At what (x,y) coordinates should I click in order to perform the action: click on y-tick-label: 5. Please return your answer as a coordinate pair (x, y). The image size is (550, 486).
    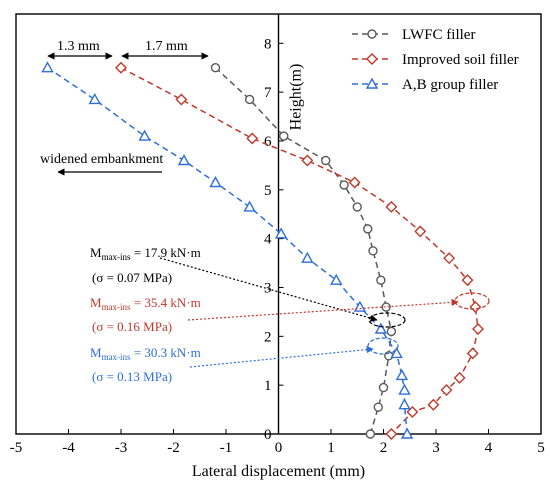
    Looking at the image, I should click on (268, 191).